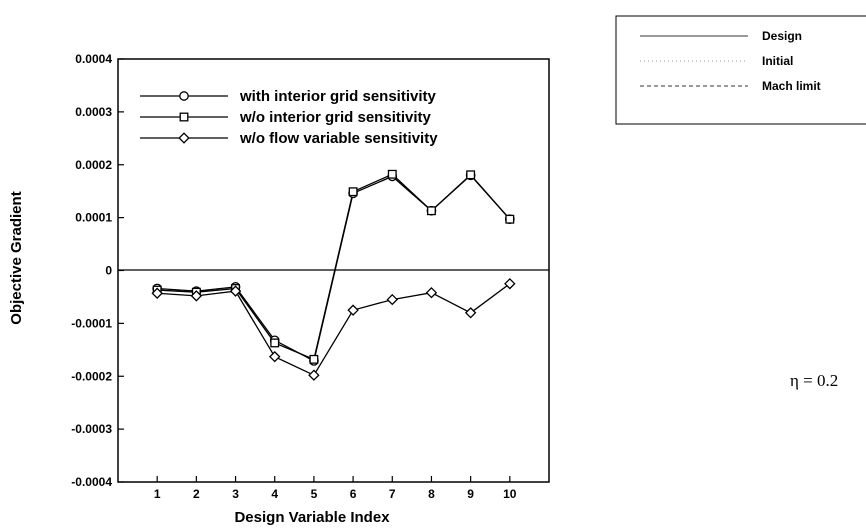 This screenshot has width=866, height=532. Describe the element at coordinates (338, 96) in the screenshot. I see `legend-label: with interior grid sensitivity` at that location.